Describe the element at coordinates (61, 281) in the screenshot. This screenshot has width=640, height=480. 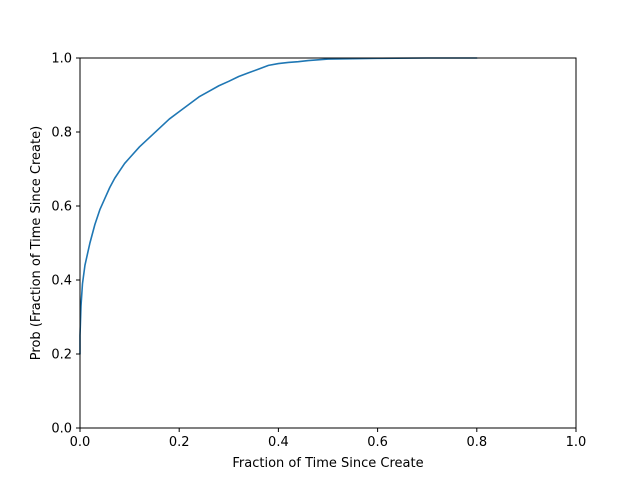
I see `y-tick-label: 0.4` at that location.